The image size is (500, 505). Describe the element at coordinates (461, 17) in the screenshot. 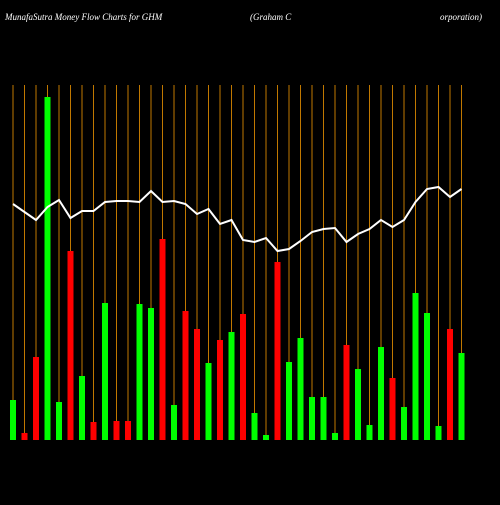

I see `subtitle: orporation)` at that location.